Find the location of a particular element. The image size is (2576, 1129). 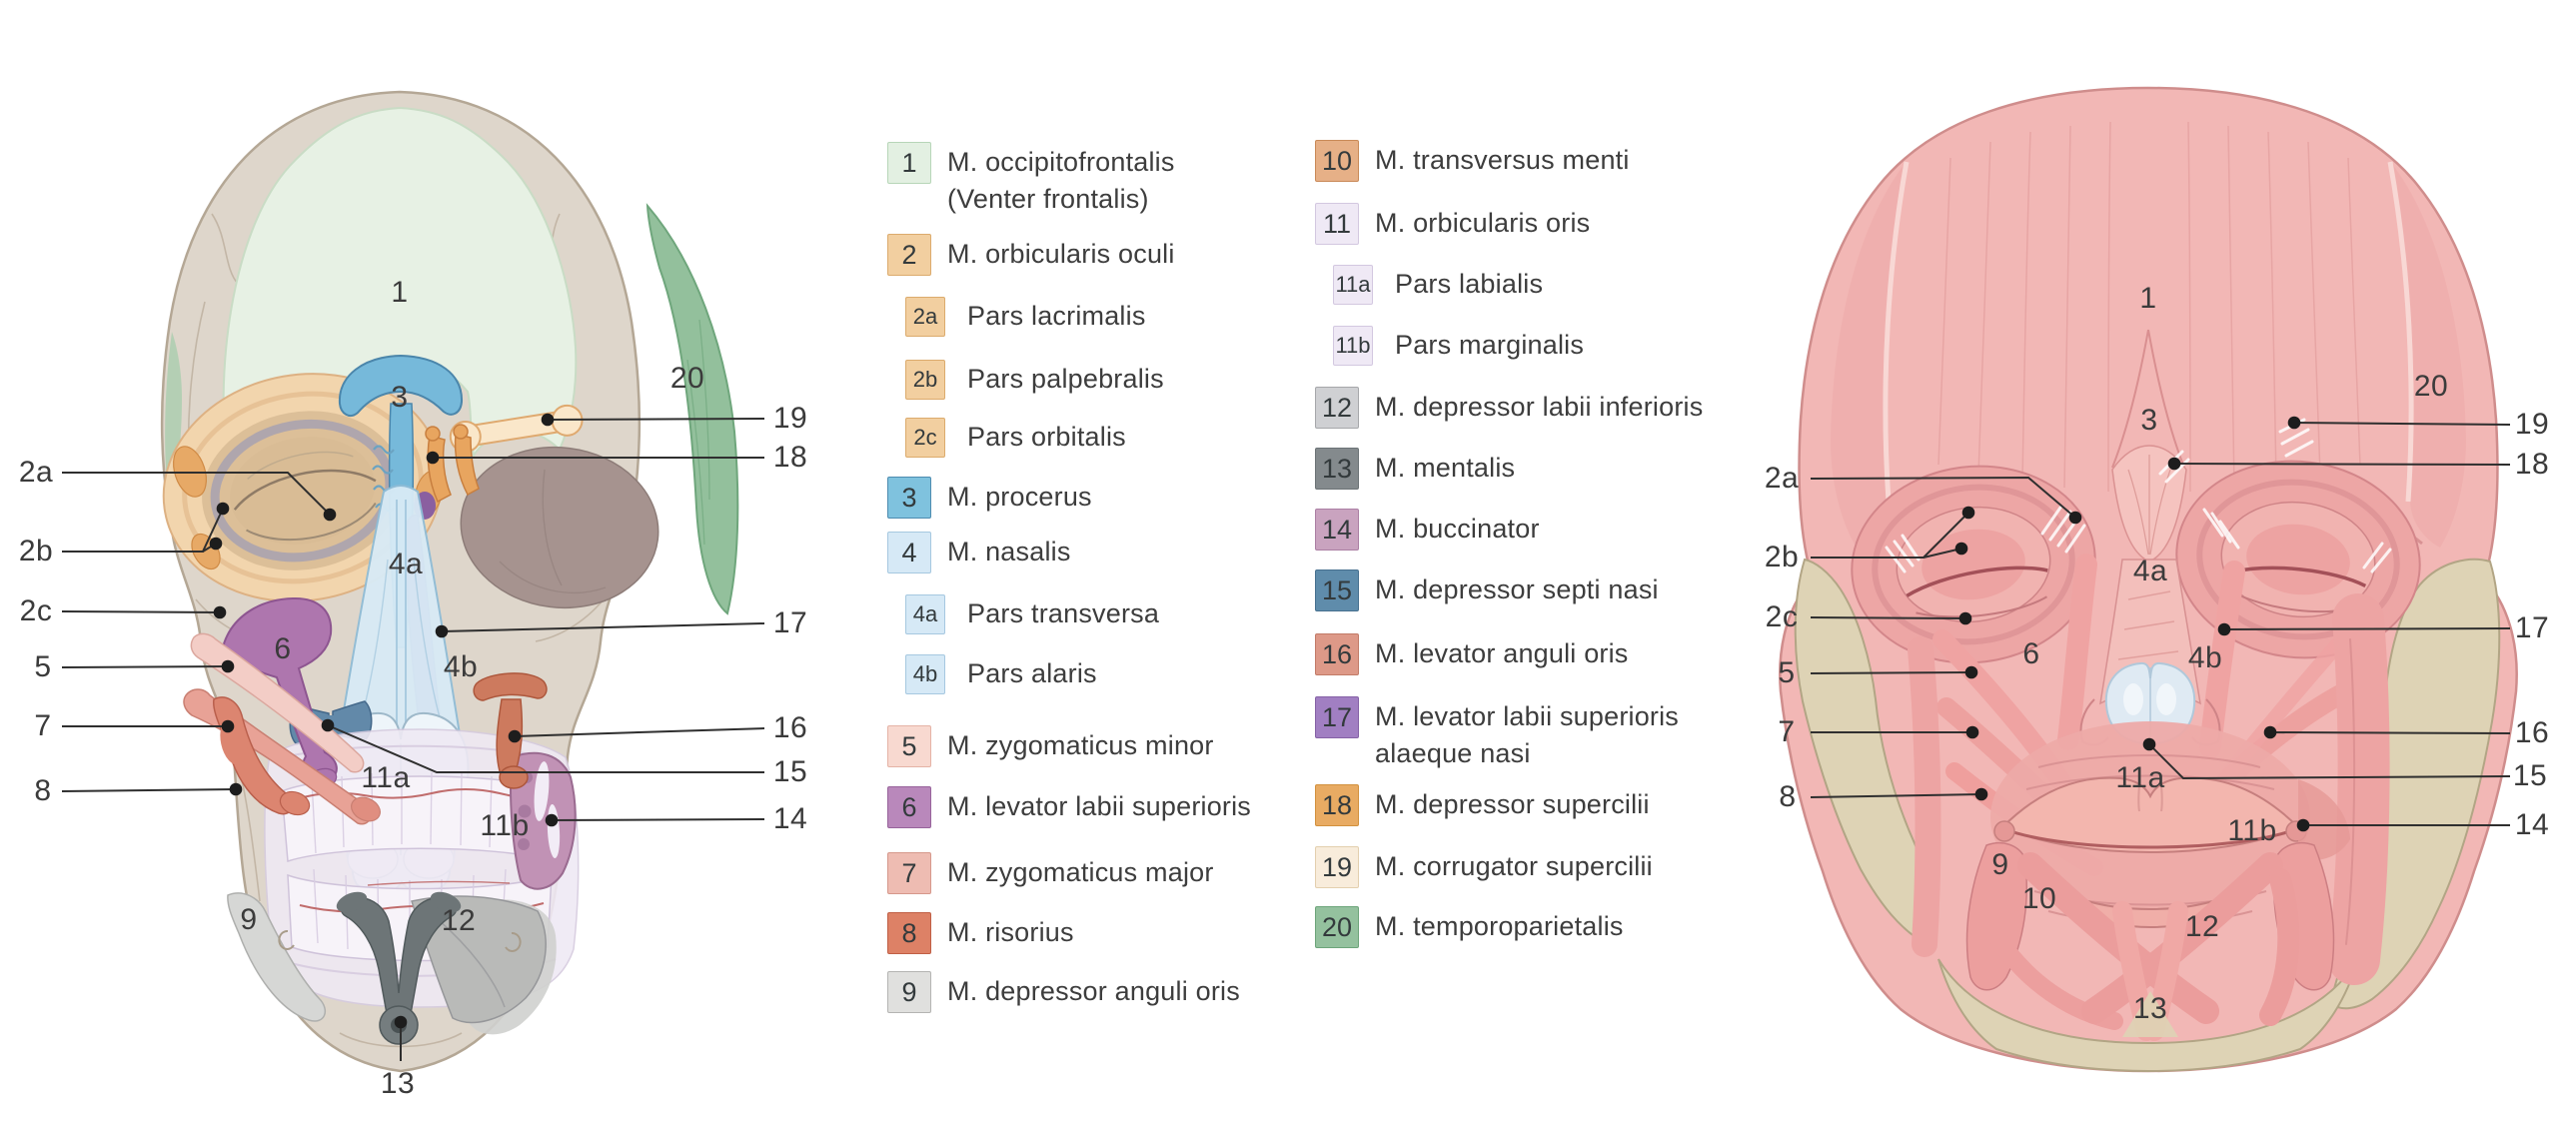

figure-label-left-9: 9 is located at coordinates (249, 920).